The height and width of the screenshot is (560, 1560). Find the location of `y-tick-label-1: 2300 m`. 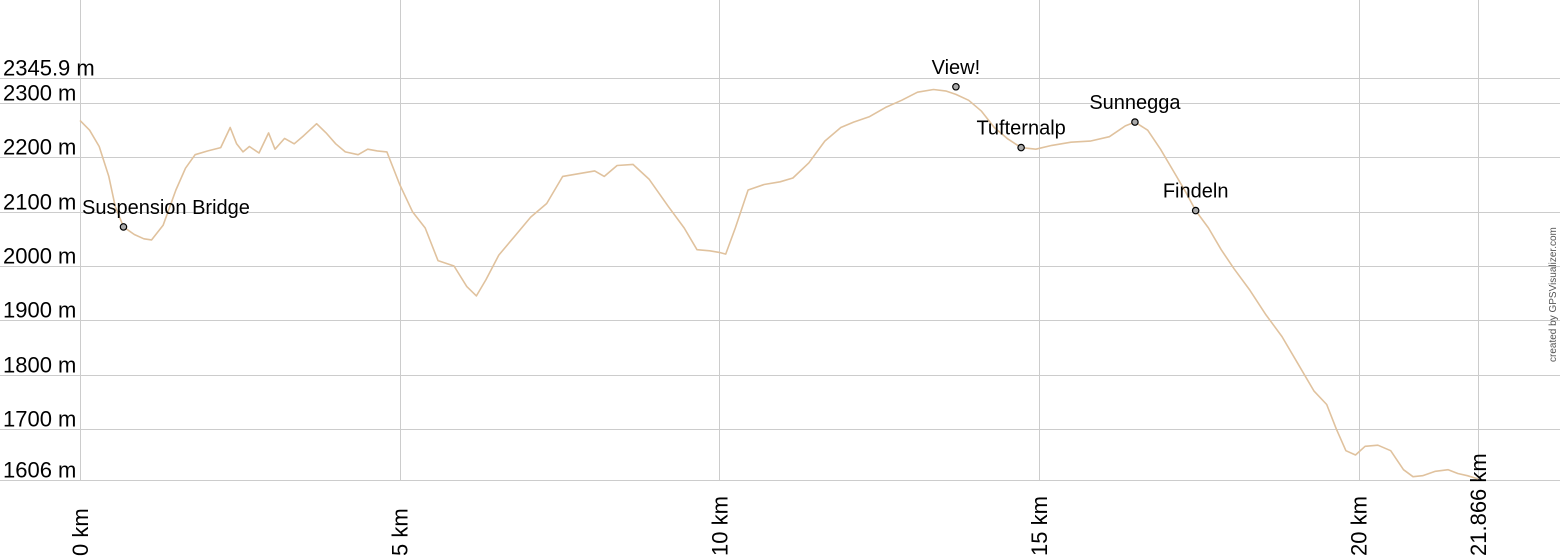

y-tick-label-1: 2300 m is located at coordinates (39, 93).